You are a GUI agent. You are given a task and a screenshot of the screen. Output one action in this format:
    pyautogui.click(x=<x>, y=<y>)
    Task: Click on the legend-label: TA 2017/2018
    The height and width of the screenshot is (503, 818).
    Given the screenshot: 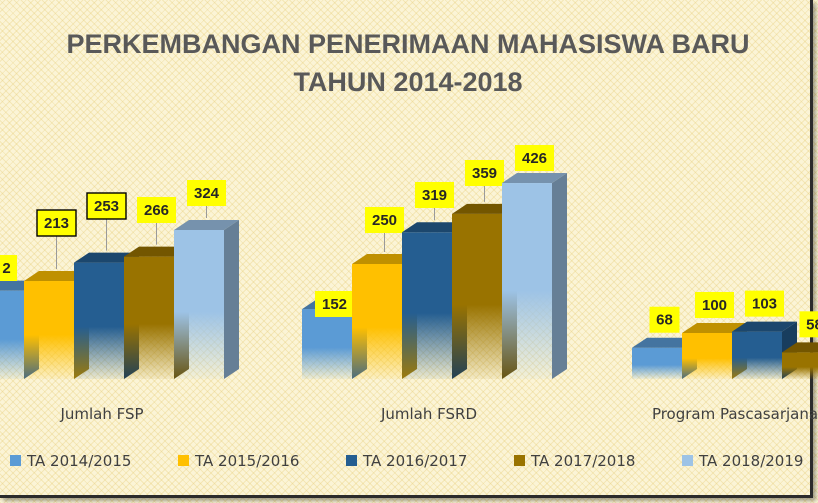 What is the action you would take?
    pyautogui.click(x=582, y=461)
    